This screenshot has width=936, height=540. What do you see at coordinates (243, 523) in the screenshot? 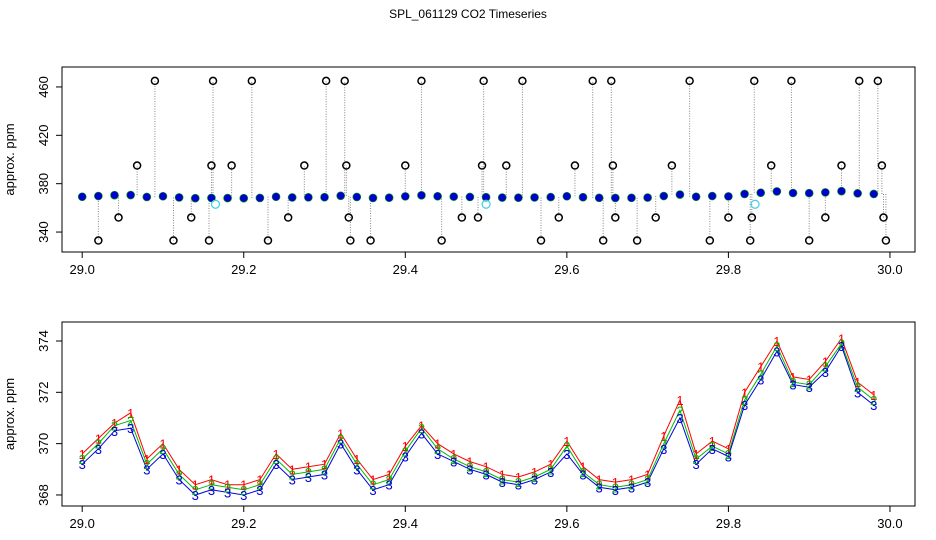
I see `x-tick-label: 29.2` at bounding box center [243, 523].